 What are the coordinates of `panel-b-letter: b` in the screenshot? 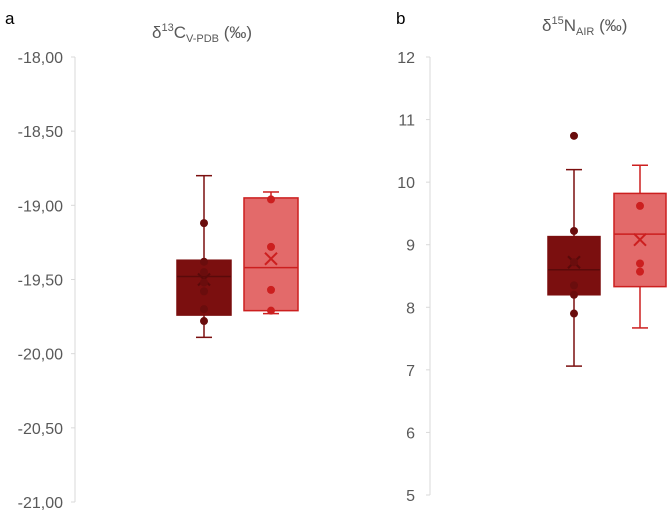 It's located at (400, 18).